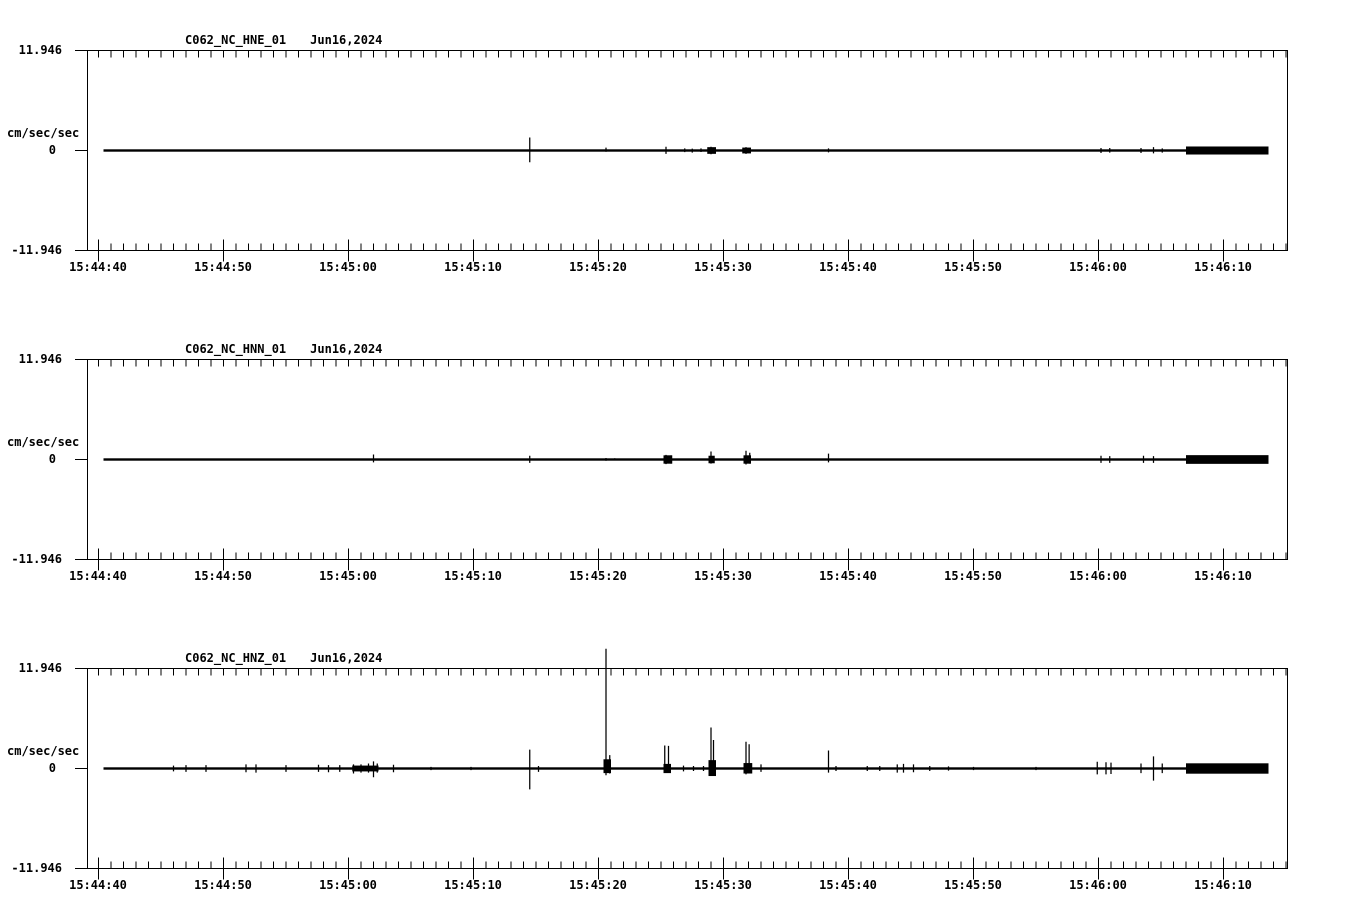 The image size is (1358, 924). I want to click on waveform-trace-hne, so click(686, 150).